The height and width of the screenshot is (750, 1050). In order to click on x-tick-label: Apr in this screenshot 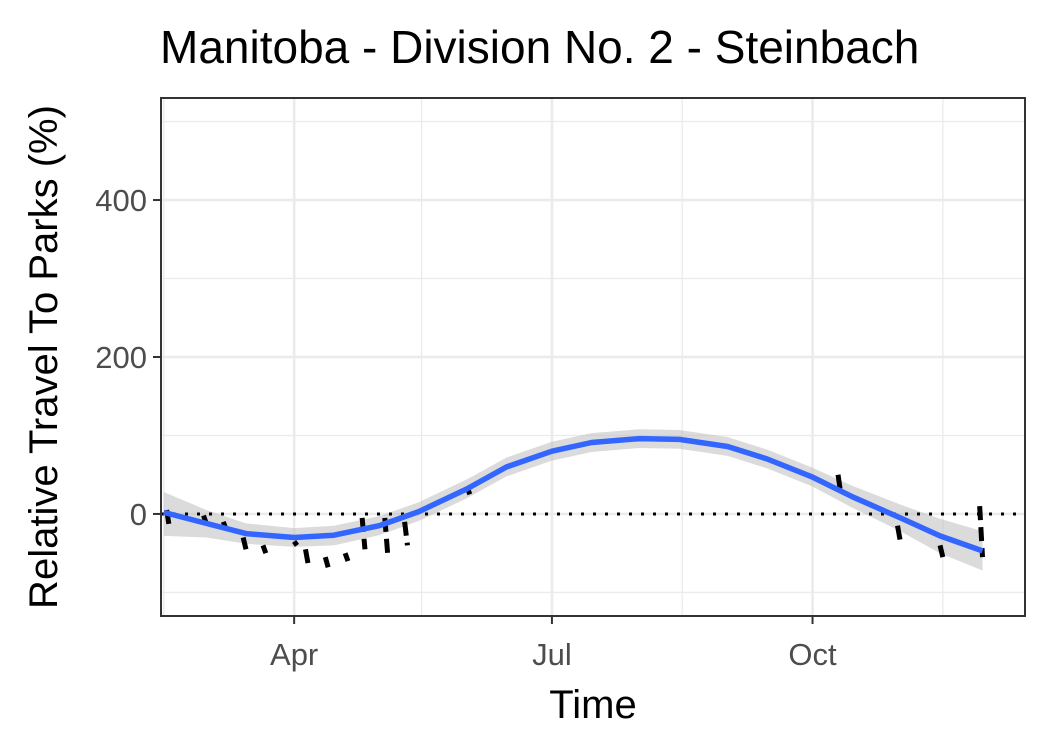, I will do `click(294, 654)`.